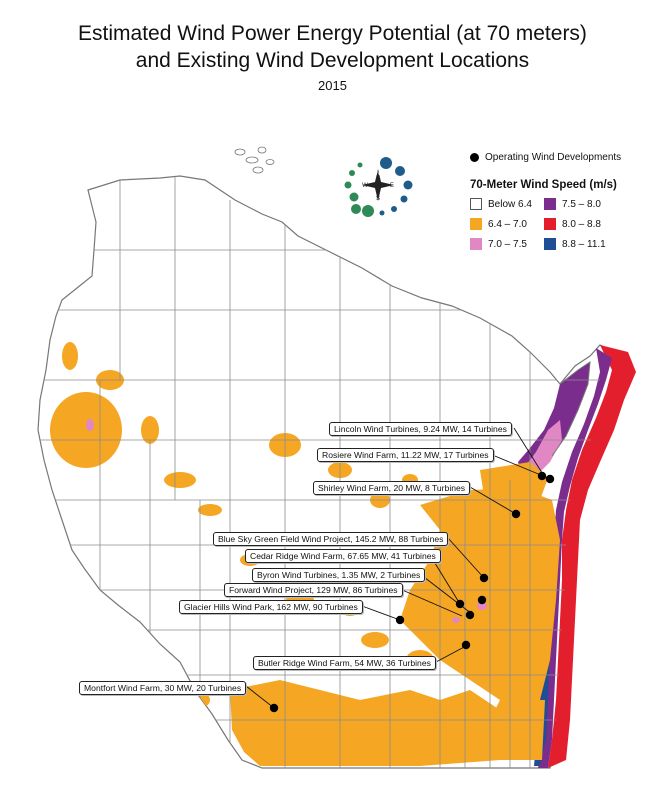 This screenshot has width=665, height=806. I want to click on legend-class-item: 8.8 – 11.1, so click(584, 244).